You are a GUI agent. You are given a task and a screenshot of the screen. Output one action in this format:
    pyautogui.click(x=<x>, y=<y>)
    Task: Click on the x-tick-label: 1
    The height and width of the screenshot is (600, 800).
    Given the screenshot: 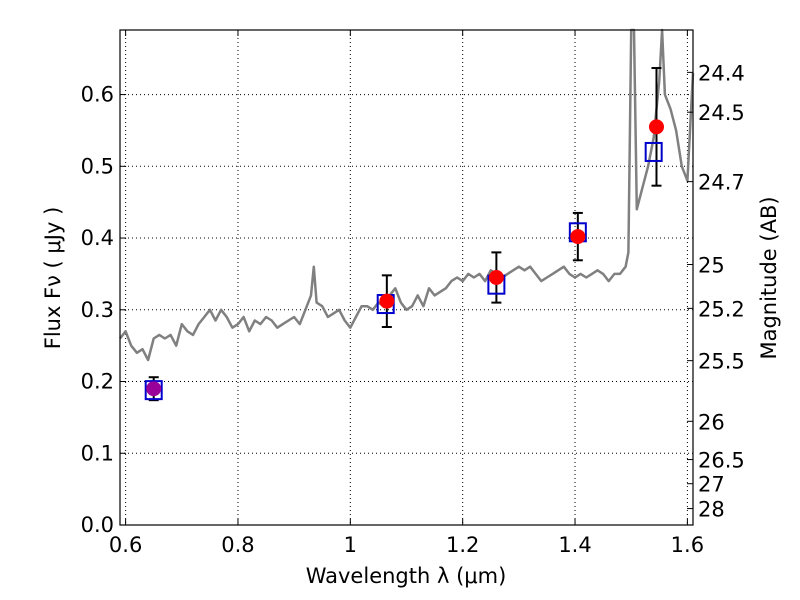 What is the action you would take?
    pyautogui.click(x=350, y=545)
    